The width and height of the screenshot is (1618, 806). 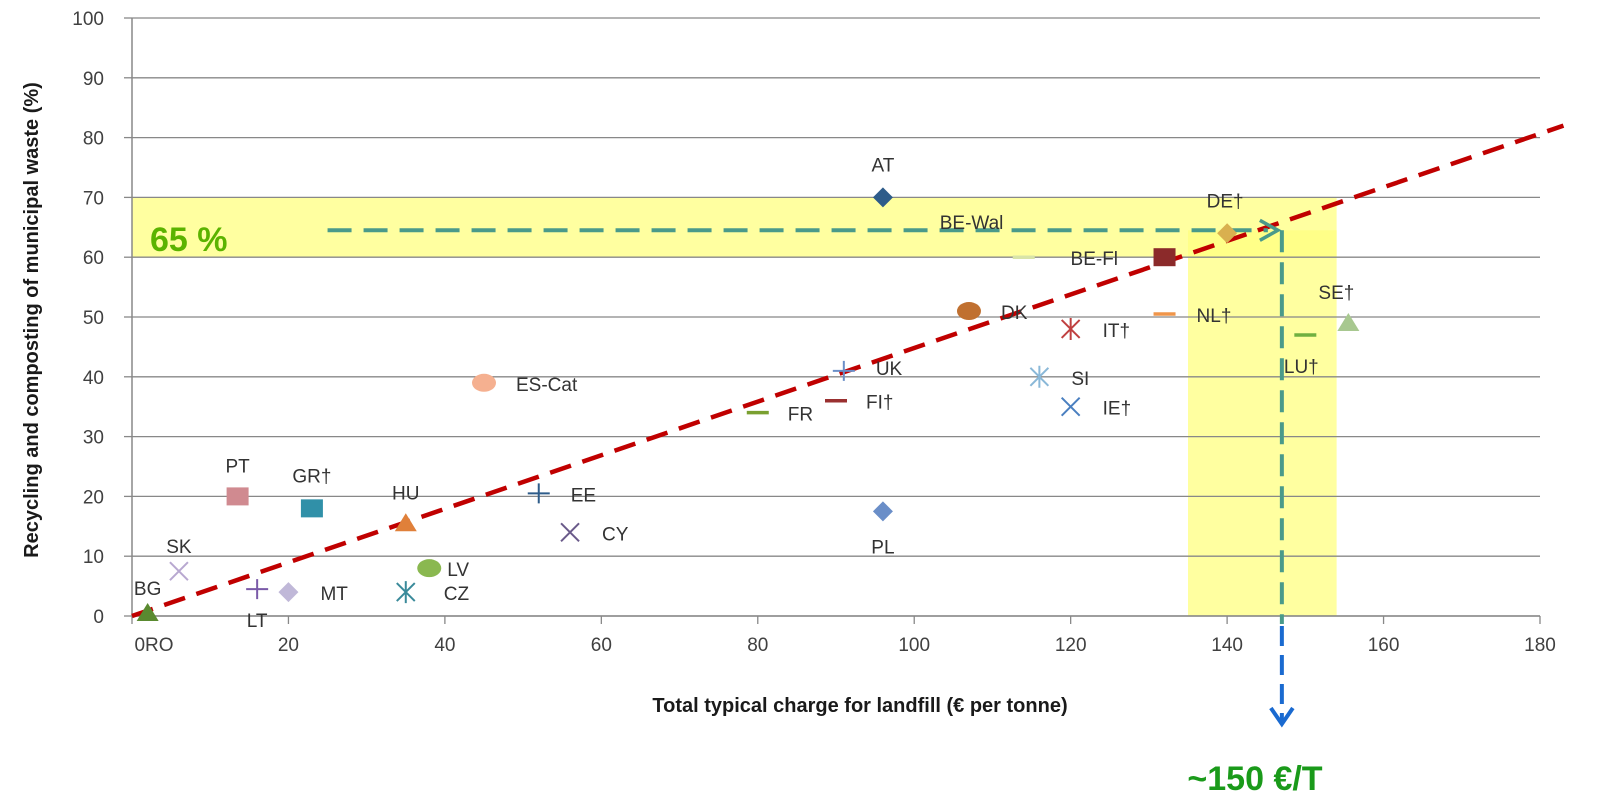 What do you see at coordinates (1254, 779) in the screenshot?
I see `target-price-label: ~150 €/T` at bounding box center [1254, 779].